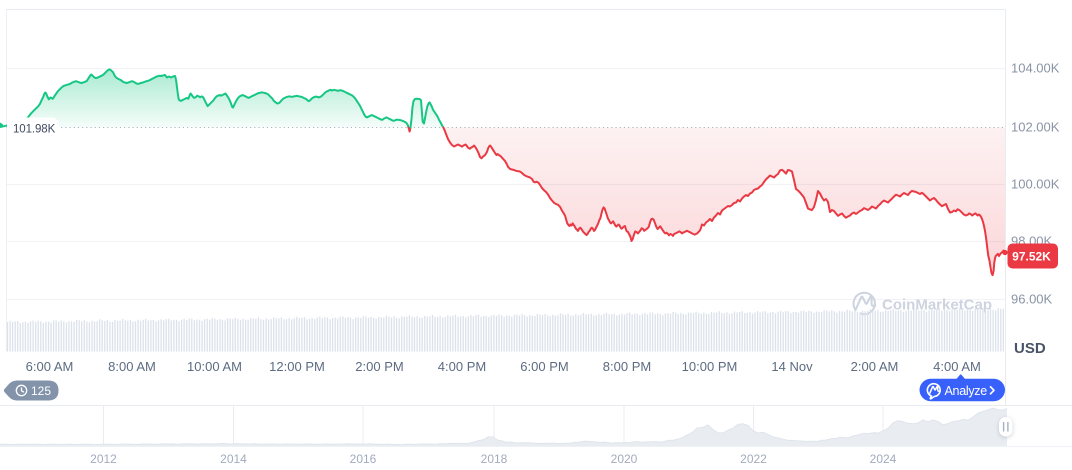 Image resolution: width=1072 pixels, height=470 pixels. Describe the element at coordinates (710, 366) in the screenshot. I see `svg-text: 10:00 PM` at that location.